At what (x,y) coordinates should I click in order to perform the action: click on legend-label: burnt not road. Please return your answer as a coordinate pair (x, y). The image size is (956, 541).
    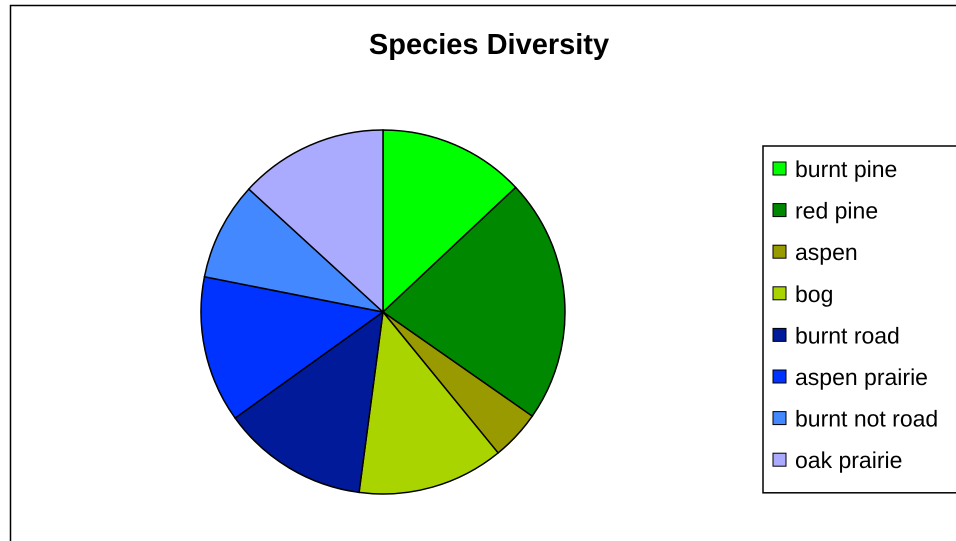
    Looking at the image, I should click on (866, 419).